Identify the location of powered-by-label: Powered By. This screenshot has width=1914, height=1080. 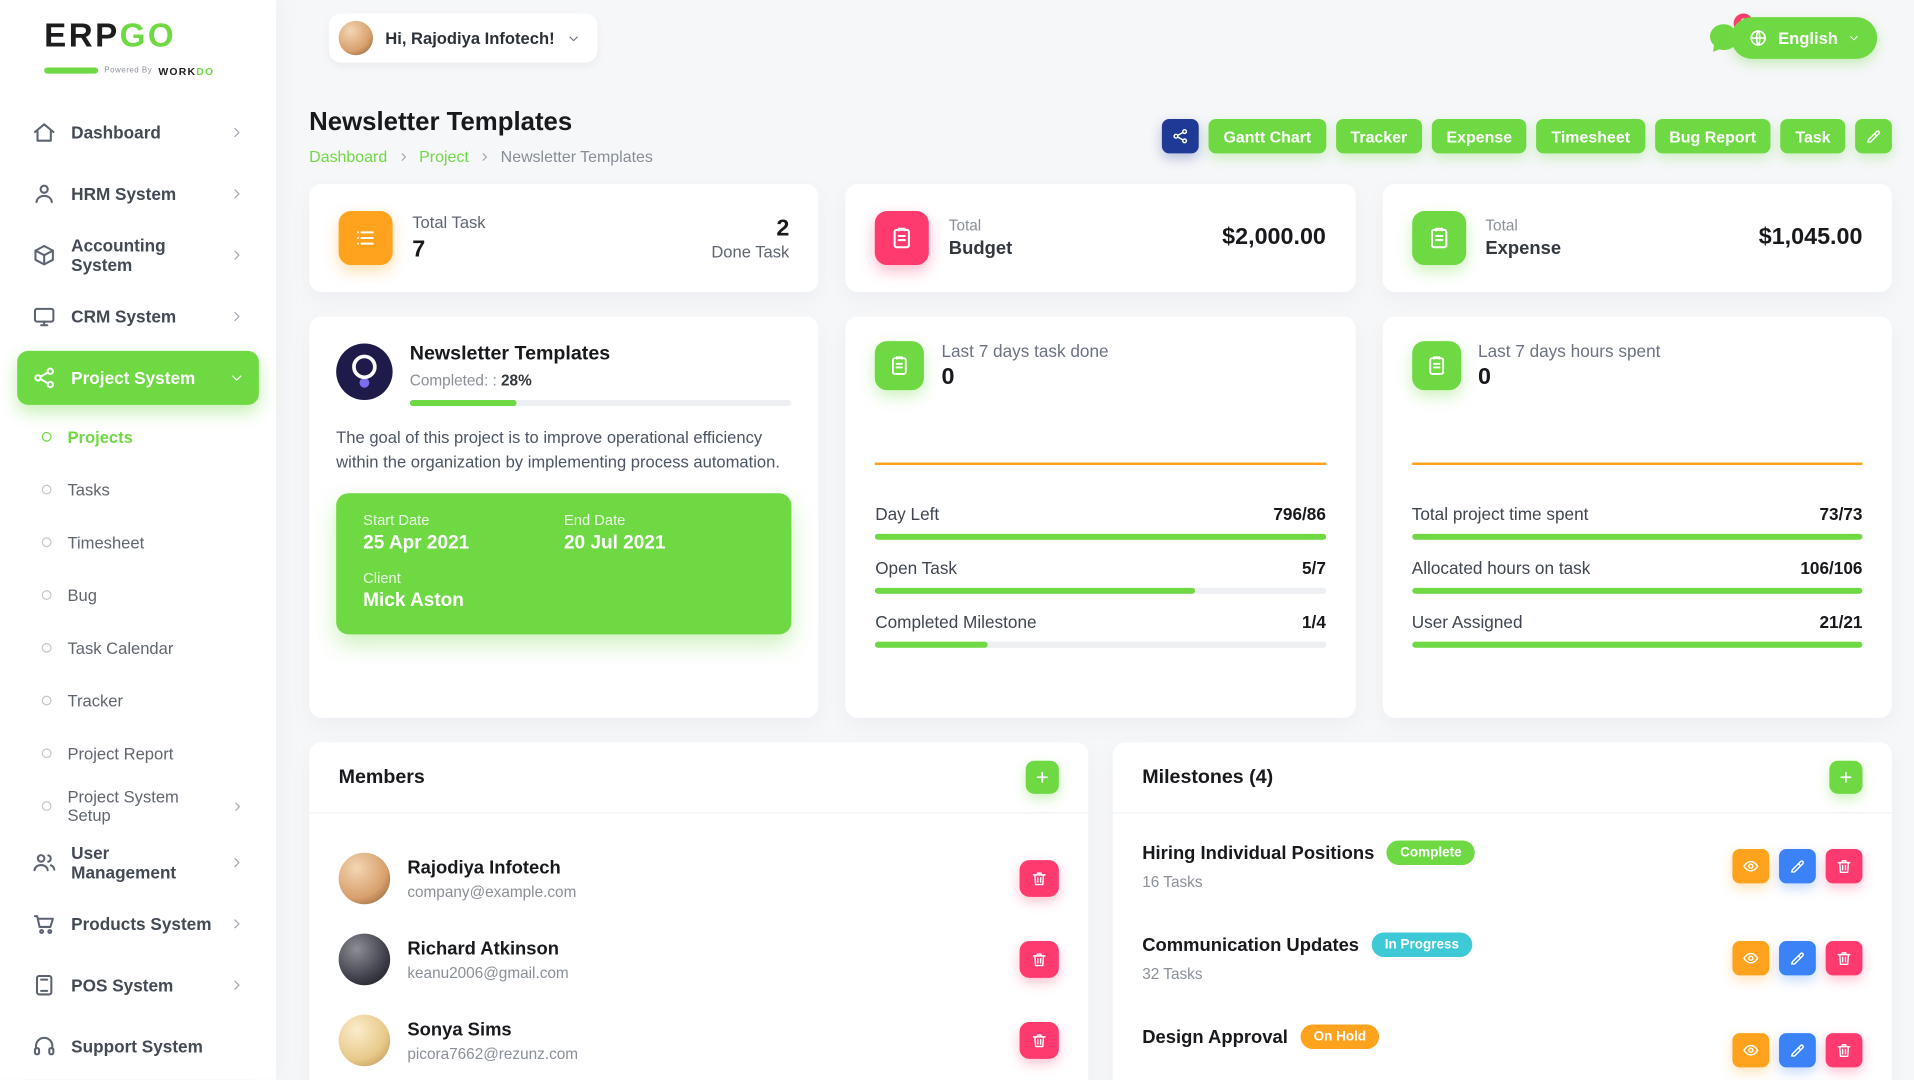
(128, 70).